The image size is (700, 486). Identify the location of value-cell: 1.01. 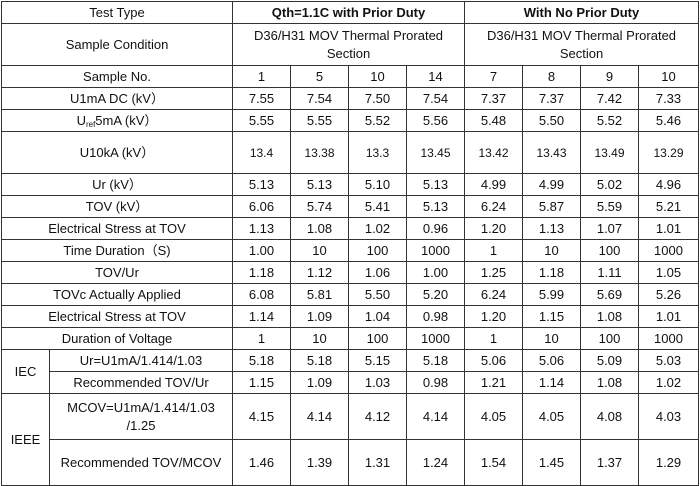
(668, 228).